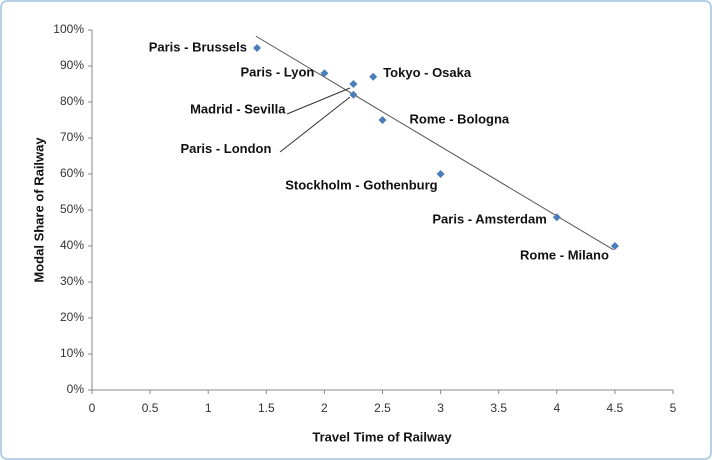  Describe the element at coordinates (266, 408) in the screenshot. I see `x-tick-label: 1.5` at that location.